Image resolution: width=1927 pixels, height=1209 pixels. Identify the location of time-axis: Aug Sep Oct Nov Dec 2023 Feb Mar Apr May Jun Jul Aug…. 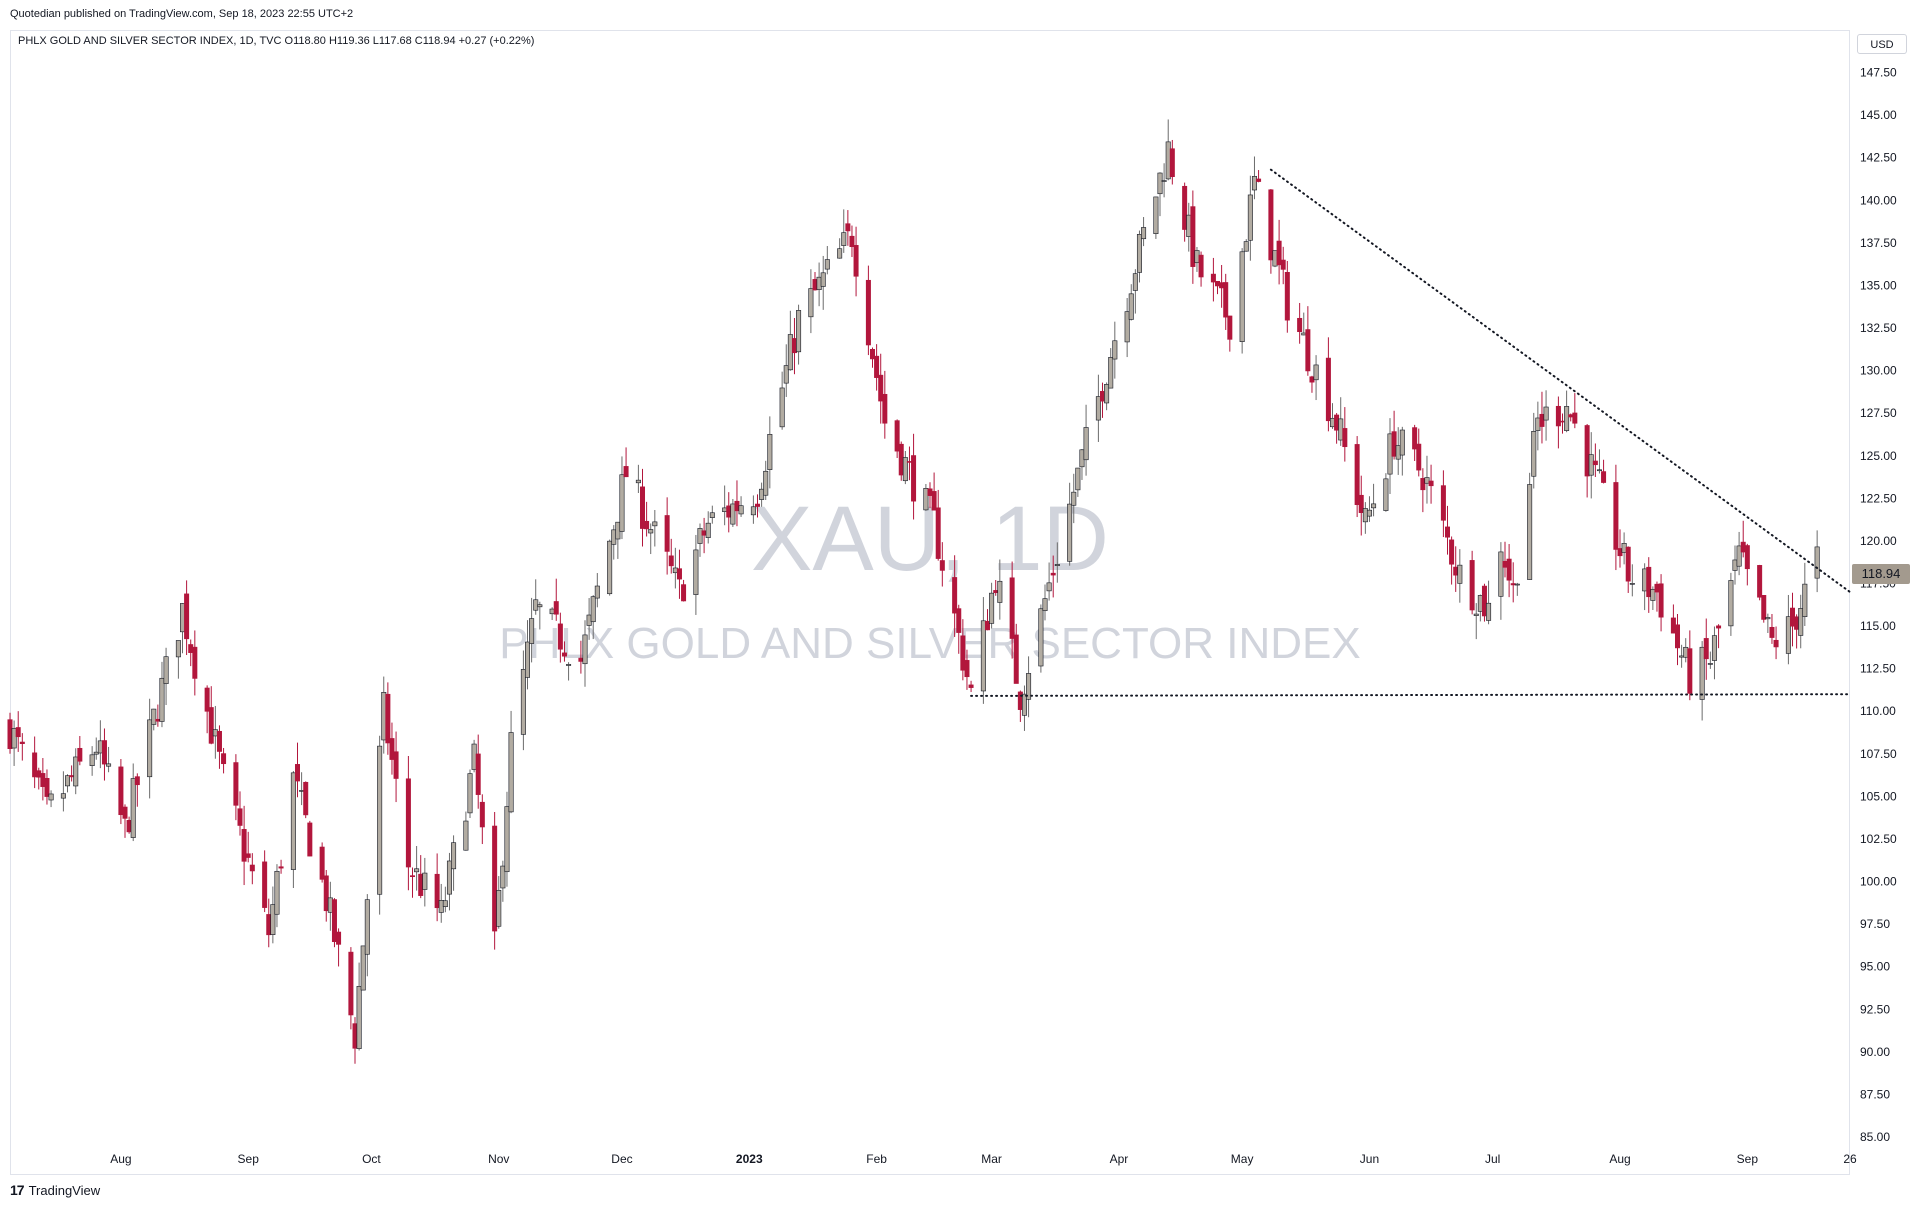
(983, 1159).